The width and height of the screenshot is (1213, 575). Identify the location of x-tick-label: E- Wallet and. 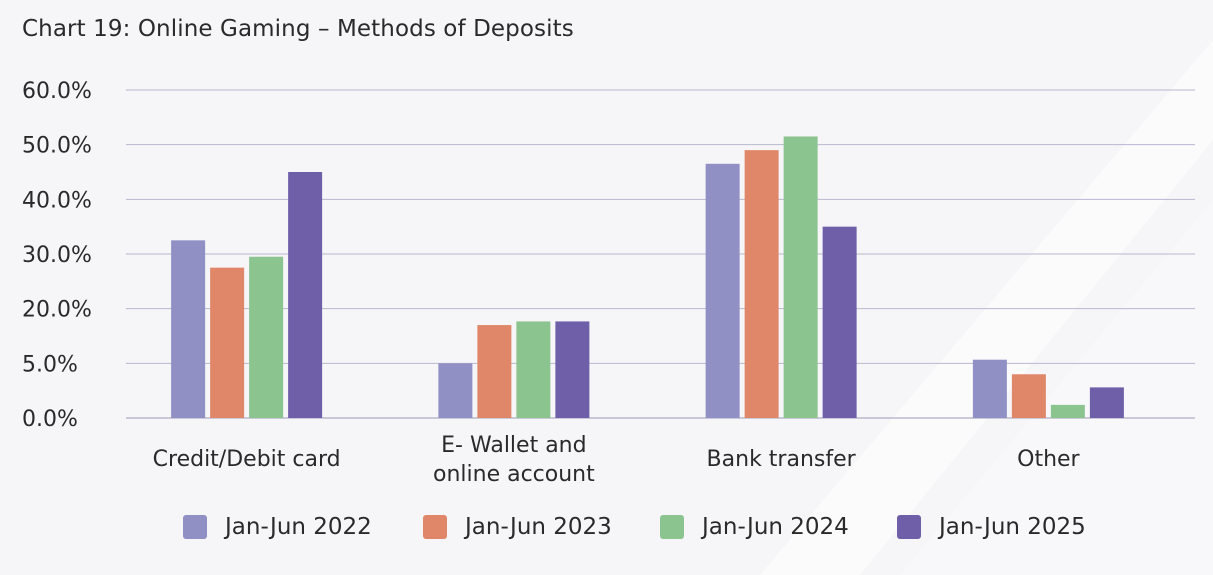
(513, 445).